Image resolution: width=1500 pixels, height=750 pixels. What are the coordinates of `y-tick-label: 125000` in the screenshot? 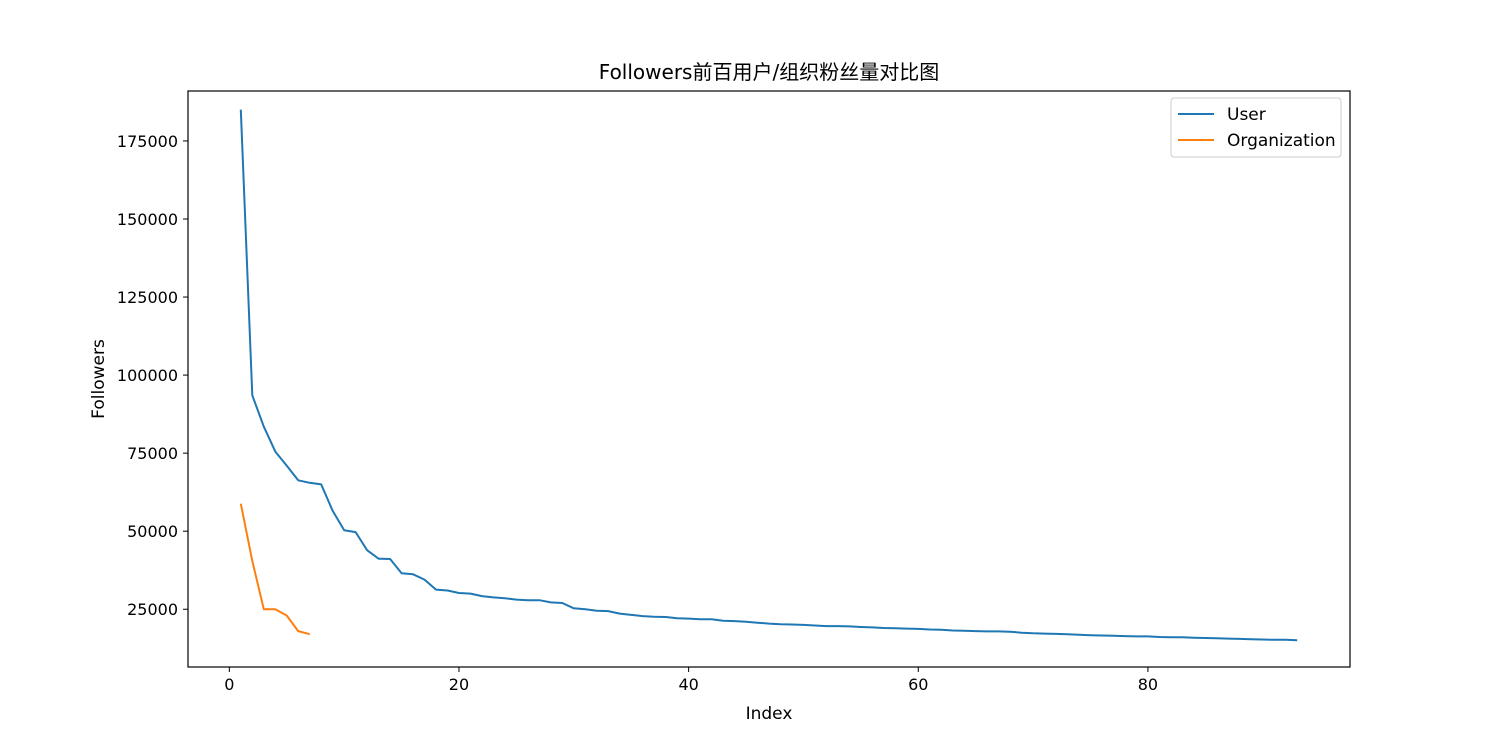 It's located at (147, 297).